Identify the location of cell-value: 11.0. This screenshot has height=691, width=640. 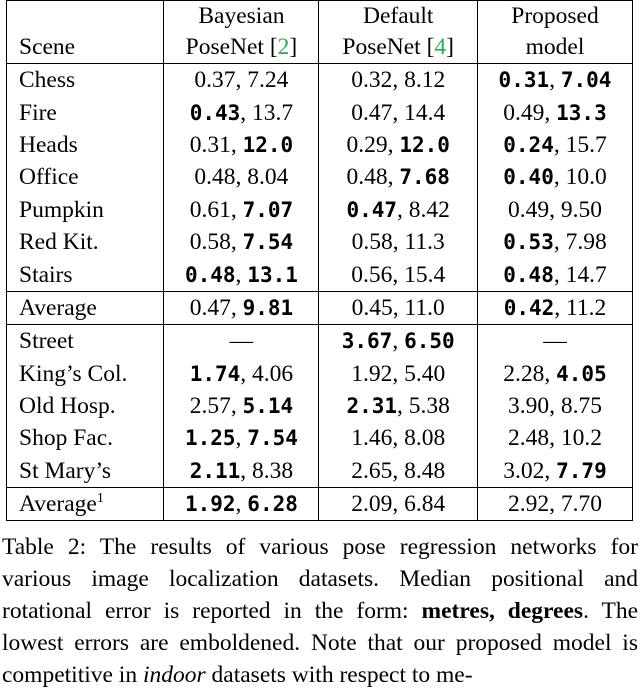
(424, 307).